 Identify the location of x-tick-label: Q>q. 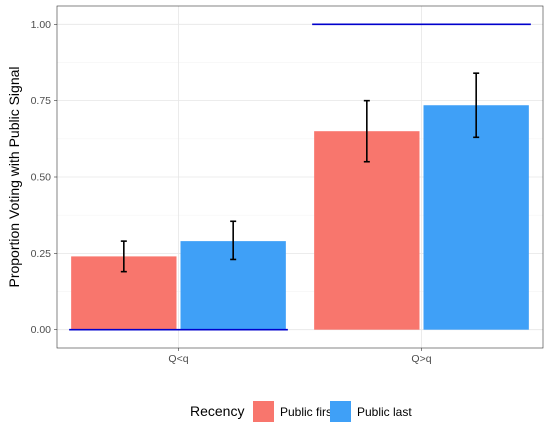
(421, 359).